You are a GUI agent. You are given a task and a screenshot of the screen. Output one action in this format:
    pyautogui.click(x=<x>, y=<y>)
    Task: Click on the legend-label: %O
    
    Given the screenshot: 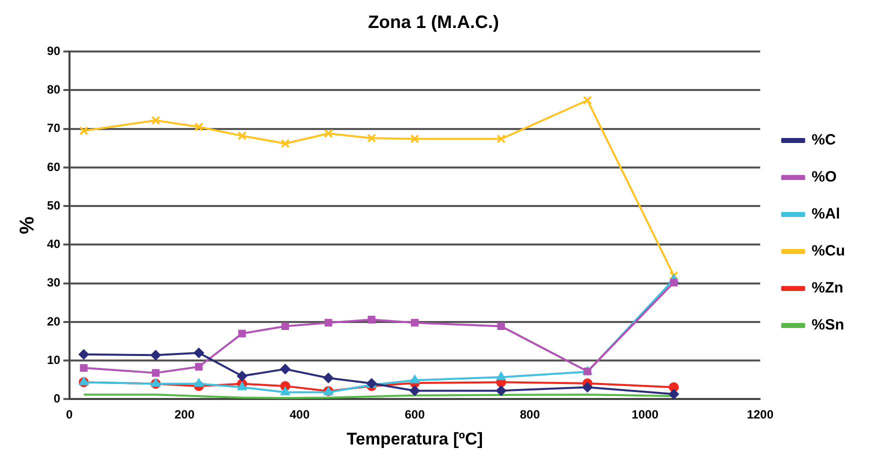 What is the action you would take?
    pyautogui.click(x=825, y=177)
    